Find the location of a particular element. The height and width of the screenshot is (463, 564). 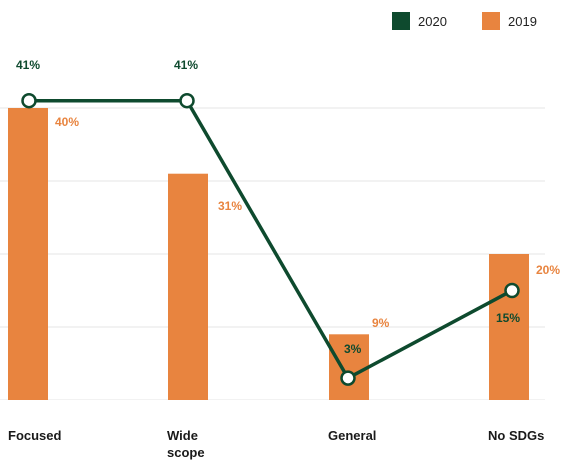

legend-label-2019: 2019 is located at coordinates (522, 21).